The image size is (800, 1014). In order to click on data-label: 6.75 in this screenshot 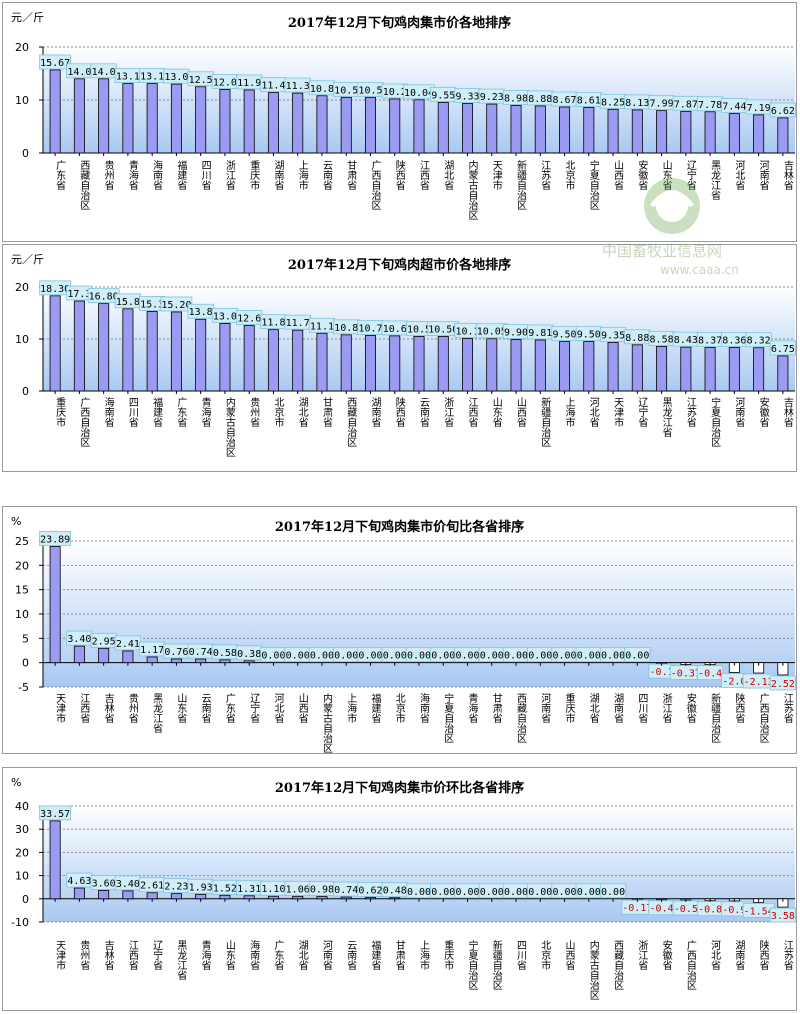, I will do `click(783, 349)`.